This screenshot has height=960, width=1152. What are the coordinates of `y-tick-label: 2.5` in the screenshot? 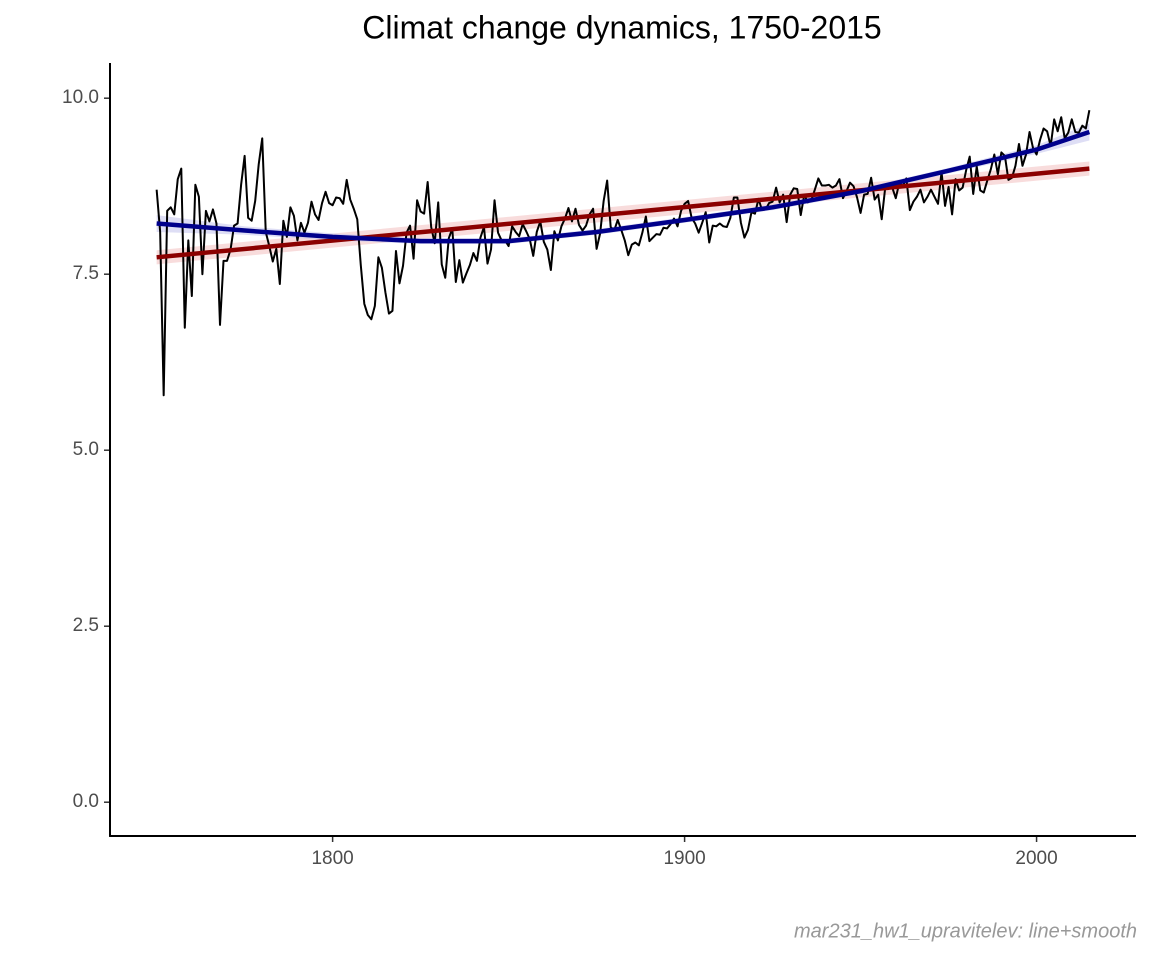 It's located at (86, 625).